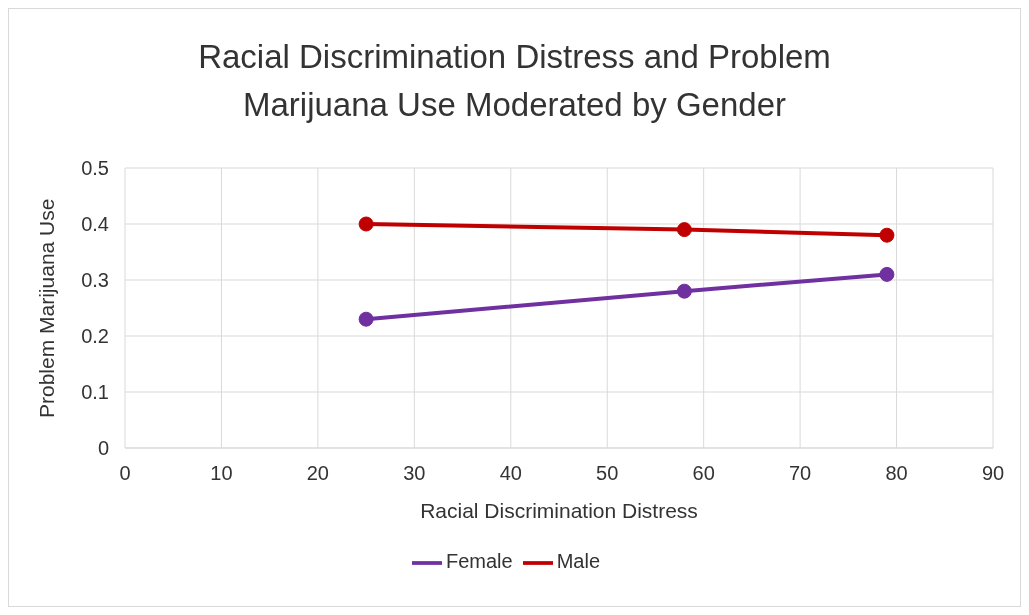 The width and height of the screenshot is (1029, 615). Describe the element at coordinates (125, 473) in the screenshot. I see `x-tick-label: 0` at that location.